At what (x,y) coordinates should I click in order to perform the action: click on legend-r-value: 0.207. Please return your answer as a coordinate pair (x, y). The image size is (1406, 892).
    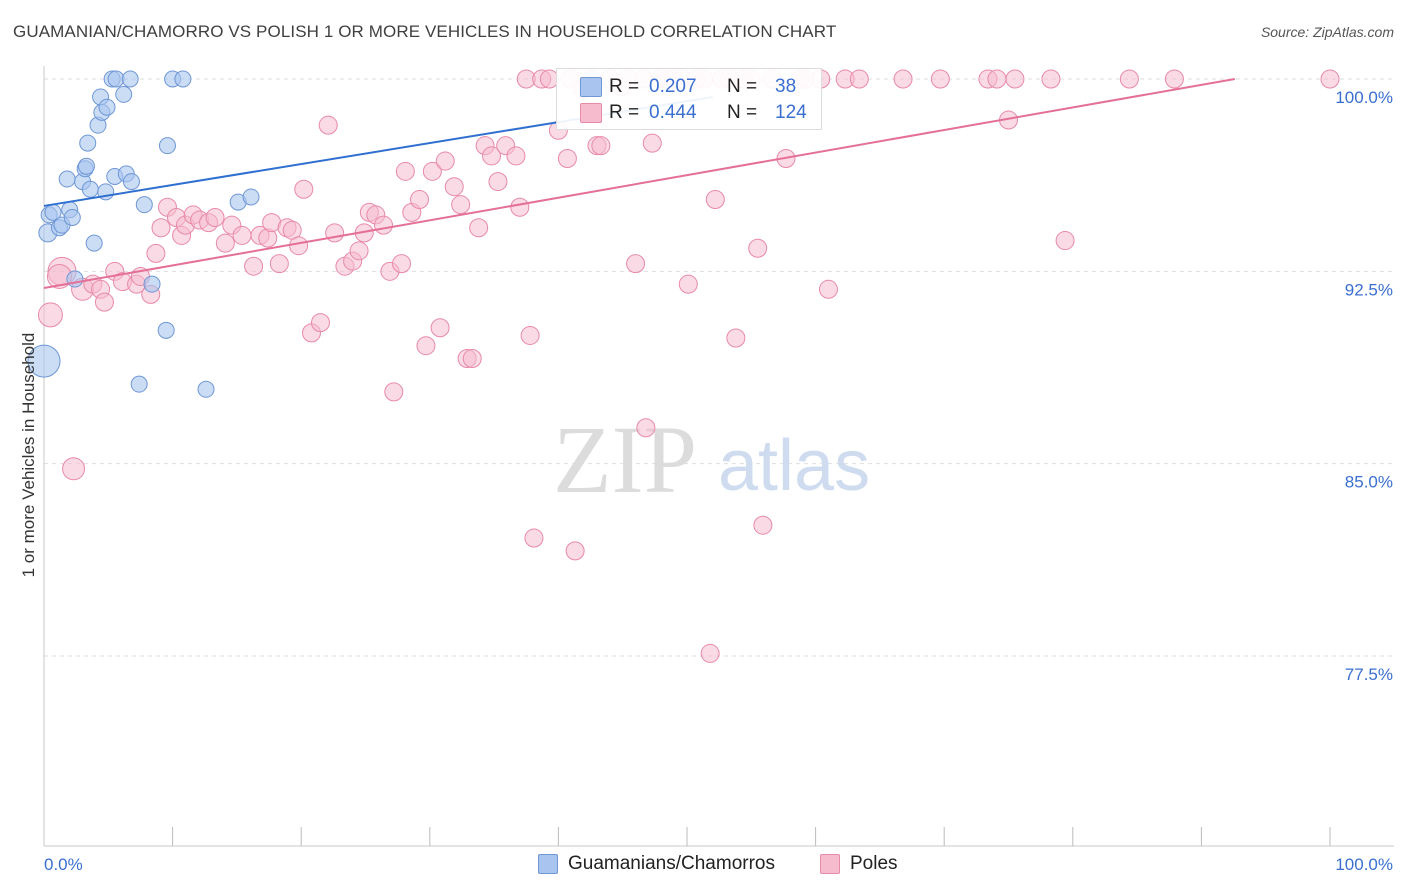
    Looking at the image, I should click on (673, 86).